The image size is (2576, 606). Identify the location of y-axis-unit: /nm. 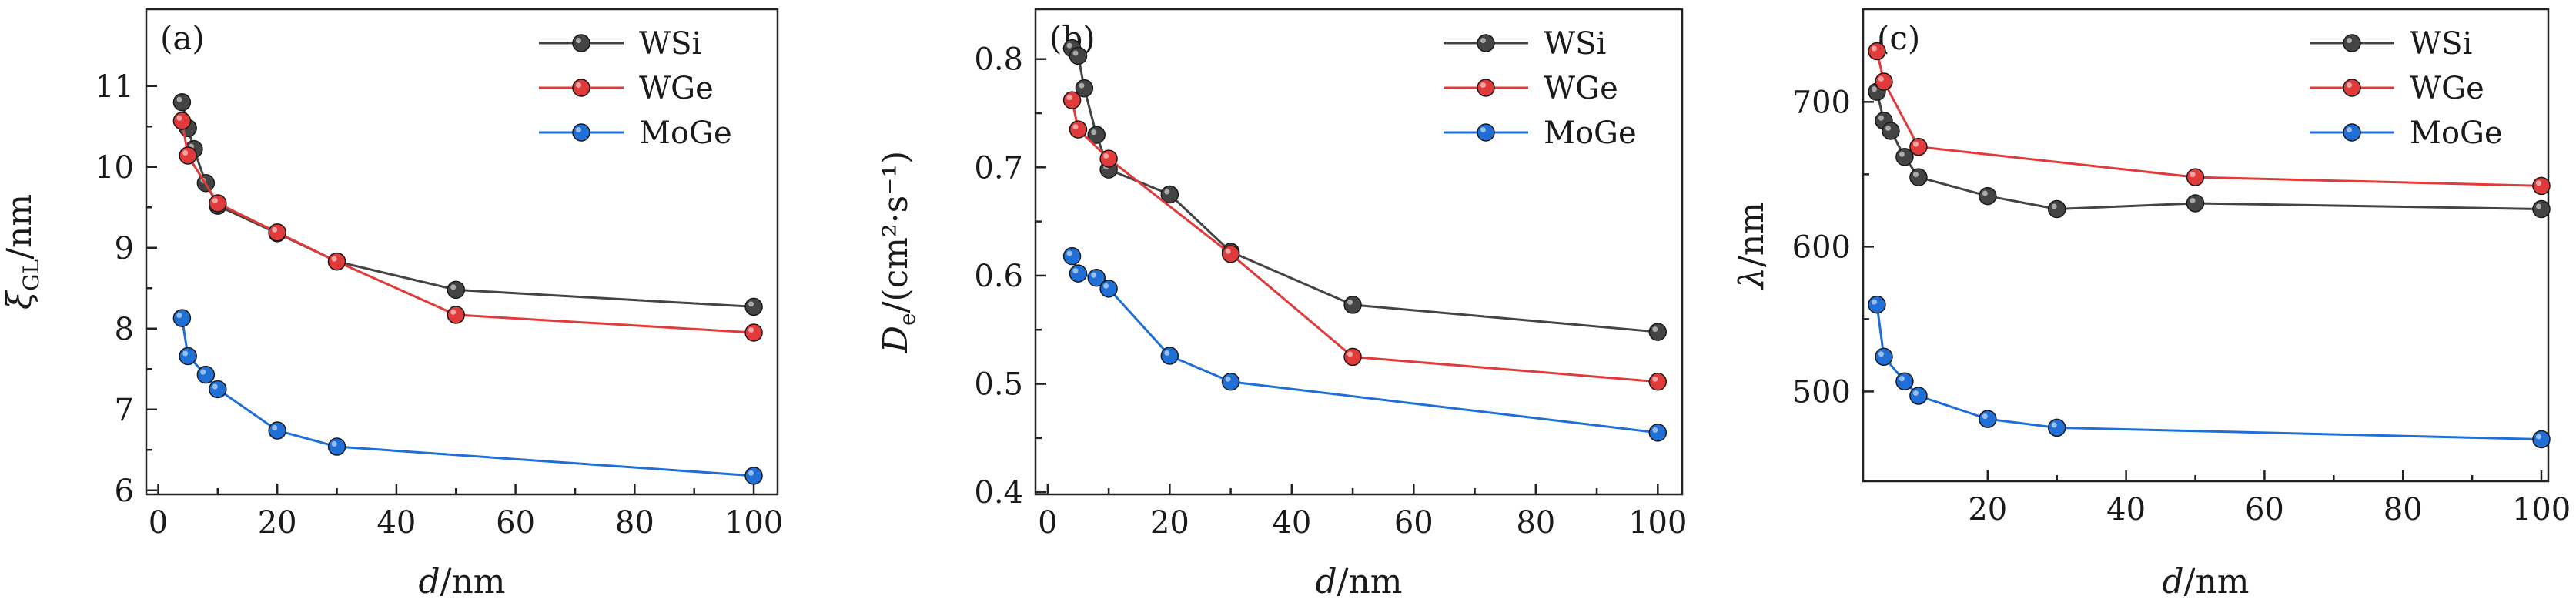
(1751, 234).